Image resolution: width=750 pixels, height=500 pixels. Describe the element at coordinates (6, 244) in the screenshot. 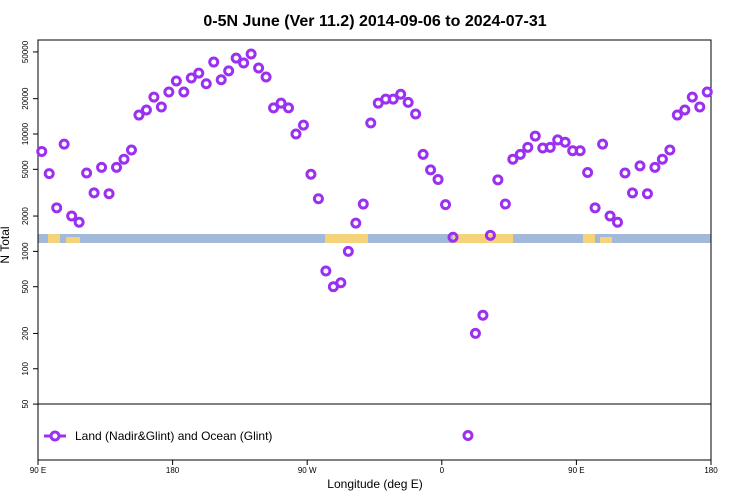

I see `y-axis-label: N Total` at that location.